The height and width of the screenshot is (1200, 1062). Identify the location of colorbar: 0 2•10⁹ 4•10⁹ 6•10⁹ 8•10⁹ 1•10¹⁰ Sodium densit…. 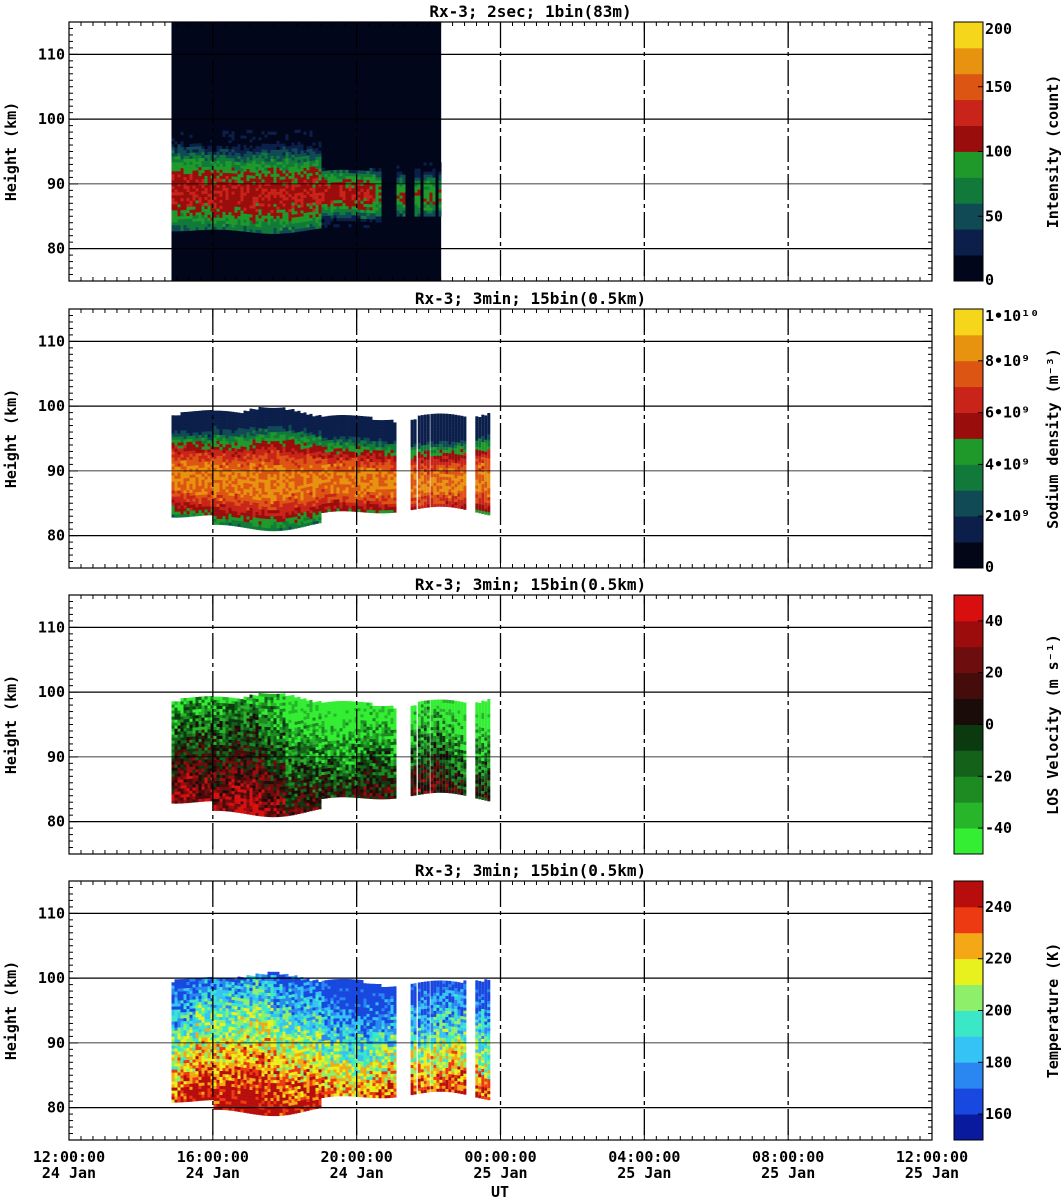
(1007, 441).